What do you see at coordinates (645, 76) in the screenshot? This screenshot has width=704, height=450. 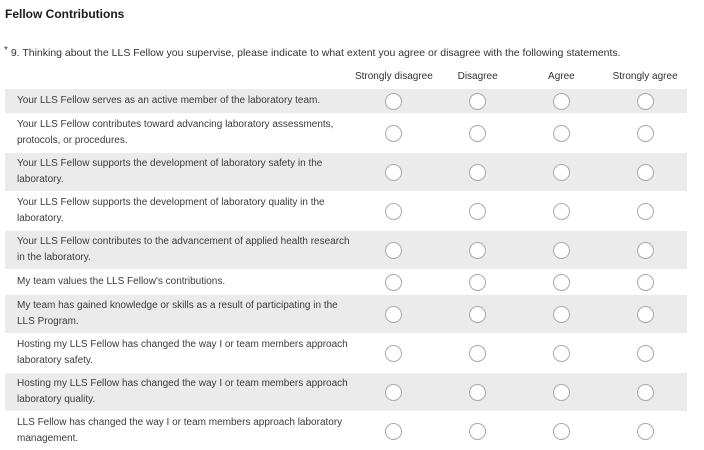 I see `column-header: Strongly agree` at bounding box center [645, 76].